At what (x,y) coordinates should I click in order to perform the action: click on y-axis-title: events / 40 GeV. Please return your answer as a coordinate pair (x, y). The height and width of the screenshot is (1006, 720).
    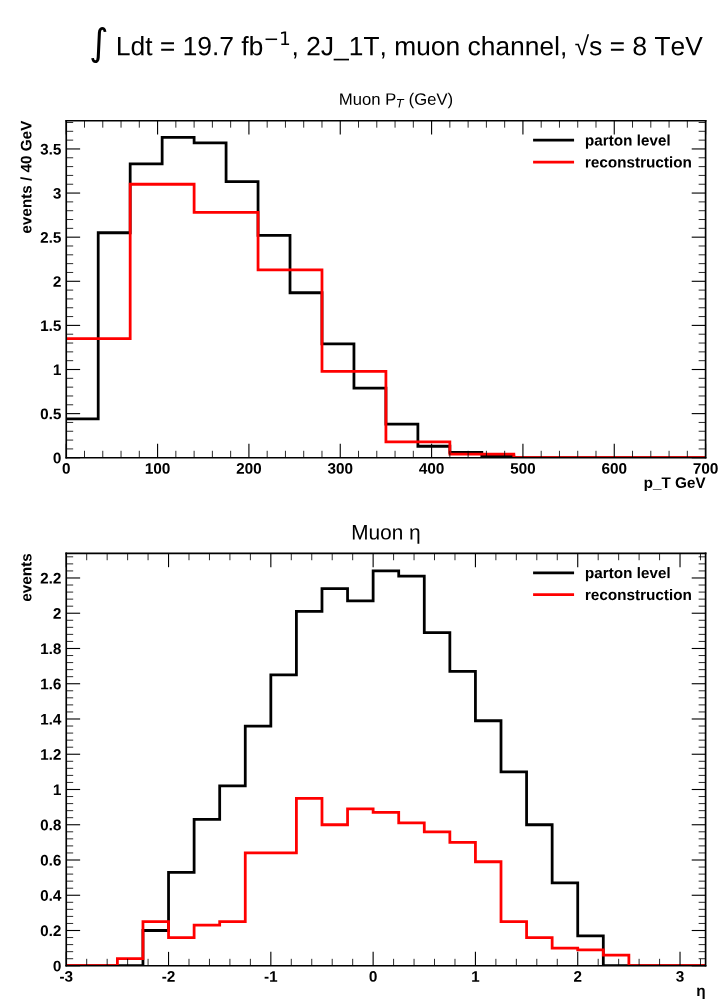
    Looking at the image, I should click on (26, 177).